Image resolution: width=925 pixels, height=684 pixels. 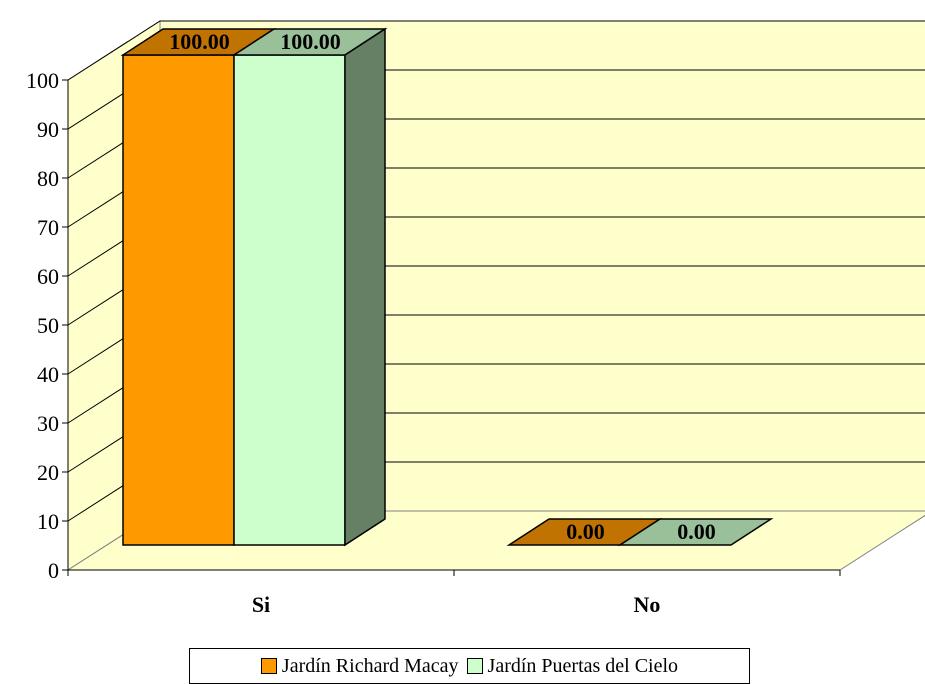 What do you see at coordinates (42, 80) in the screenshot?
I see `y-tick-label: 100` at bounding box center [42, 80].